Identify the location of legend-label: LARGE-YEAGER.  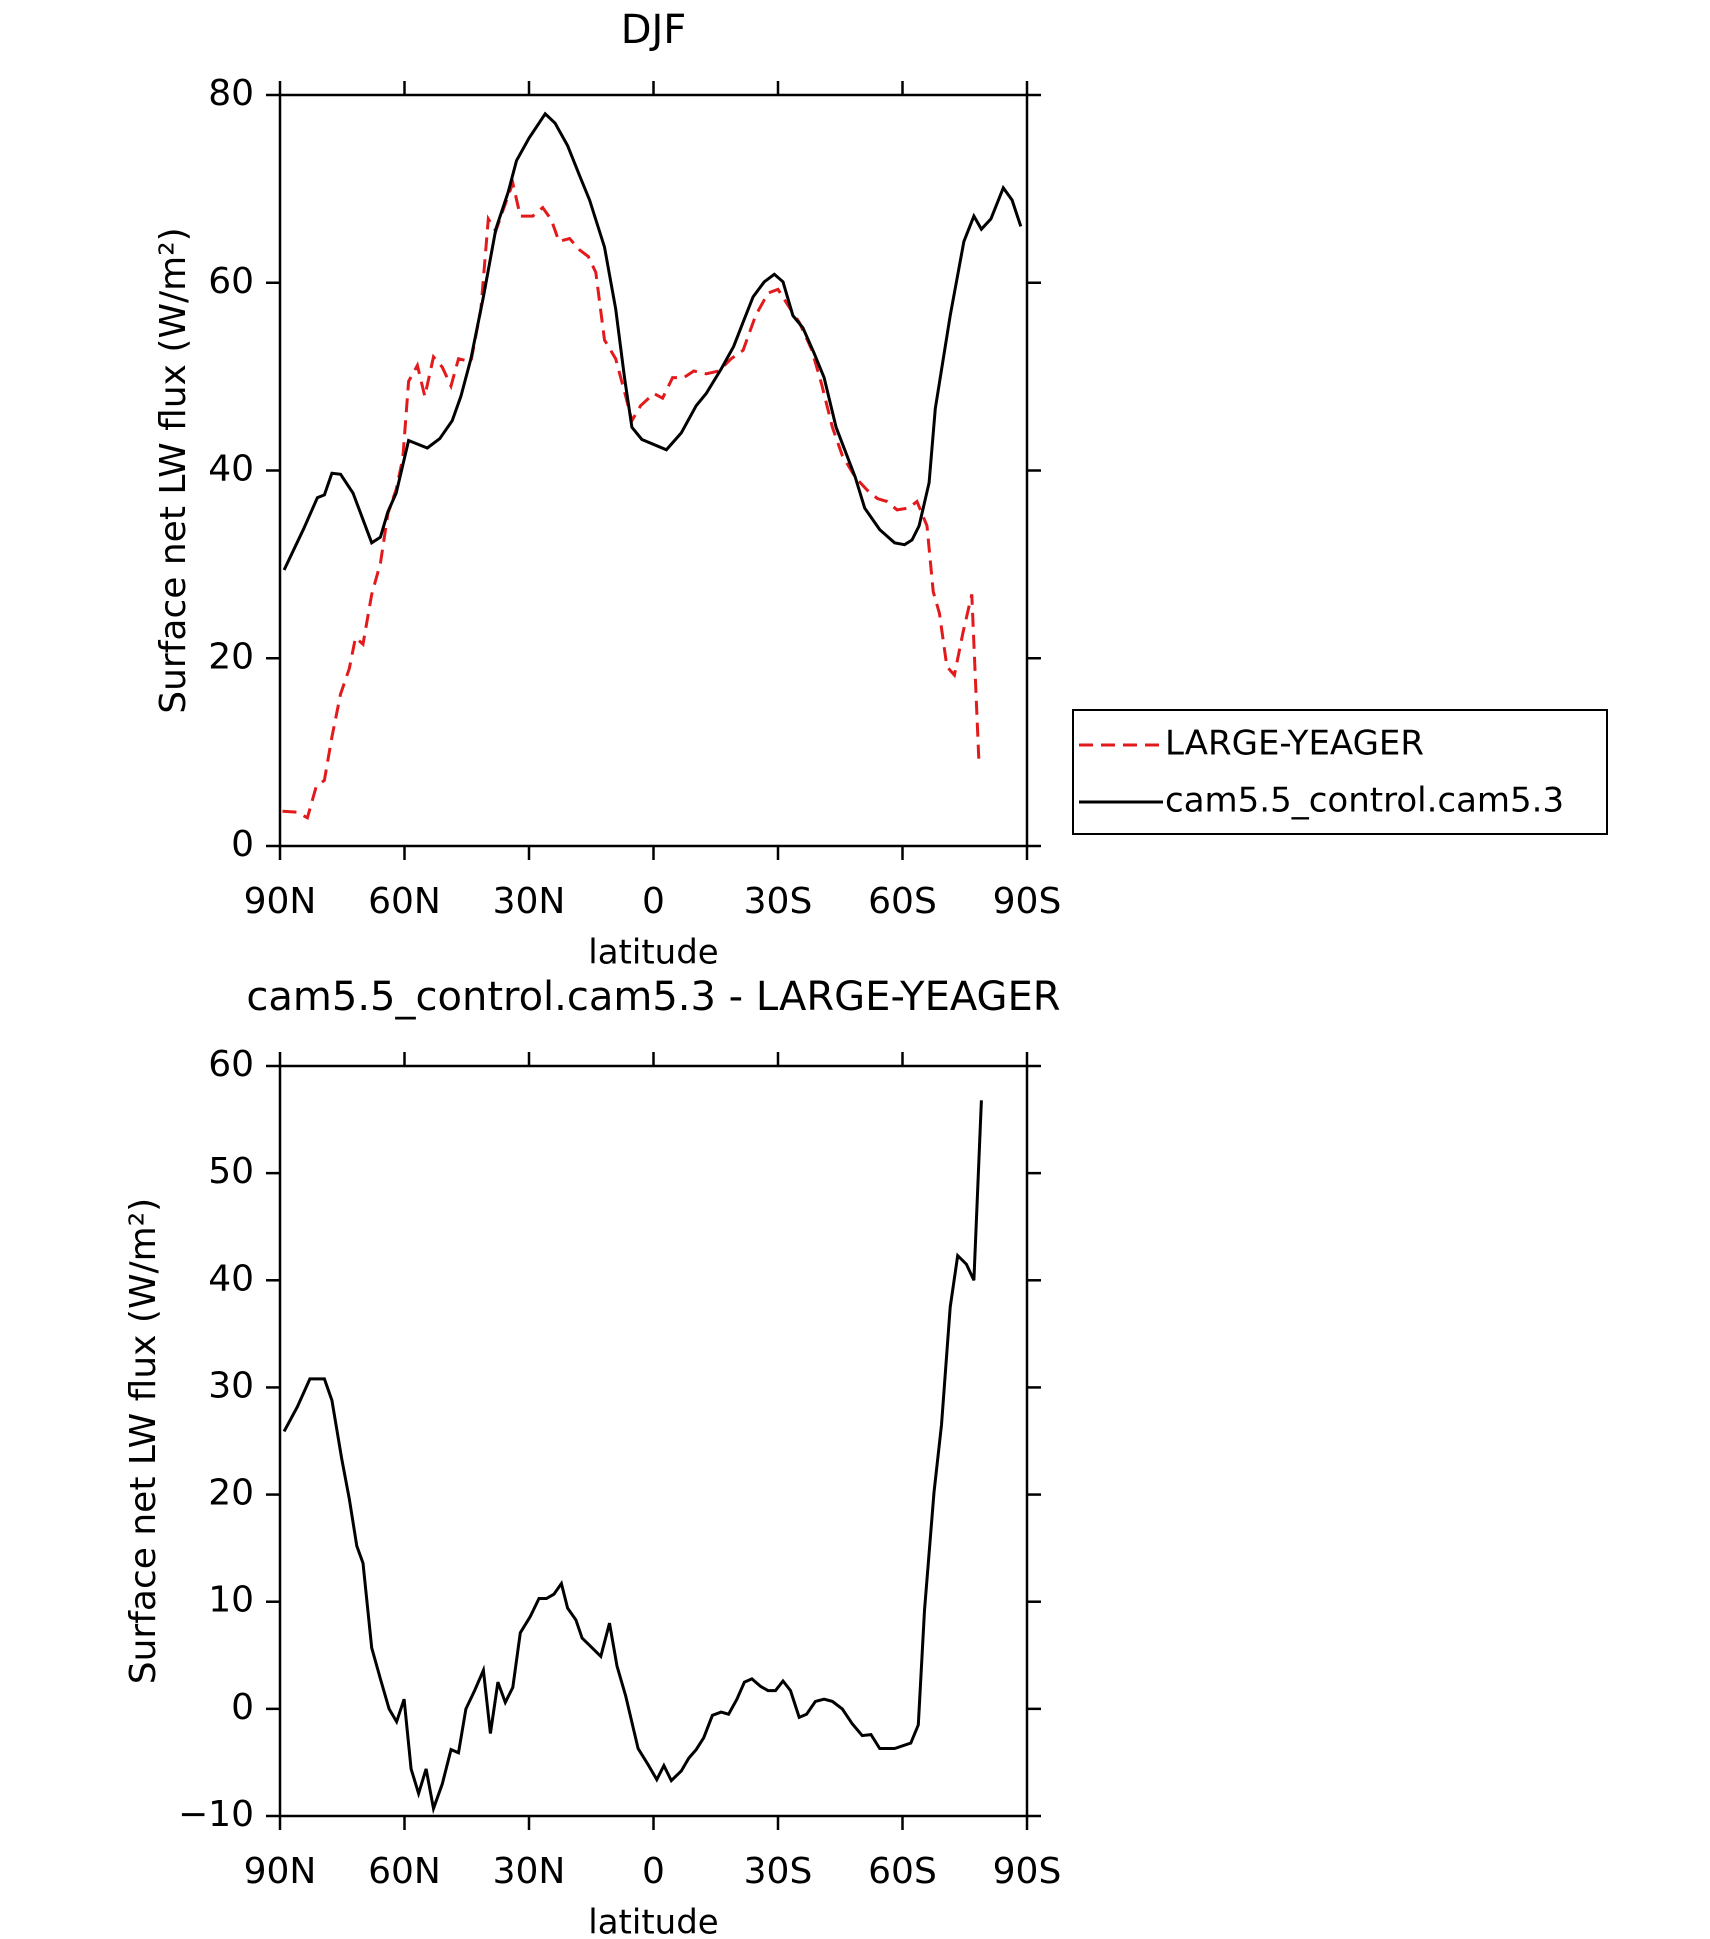
(1294, 744).